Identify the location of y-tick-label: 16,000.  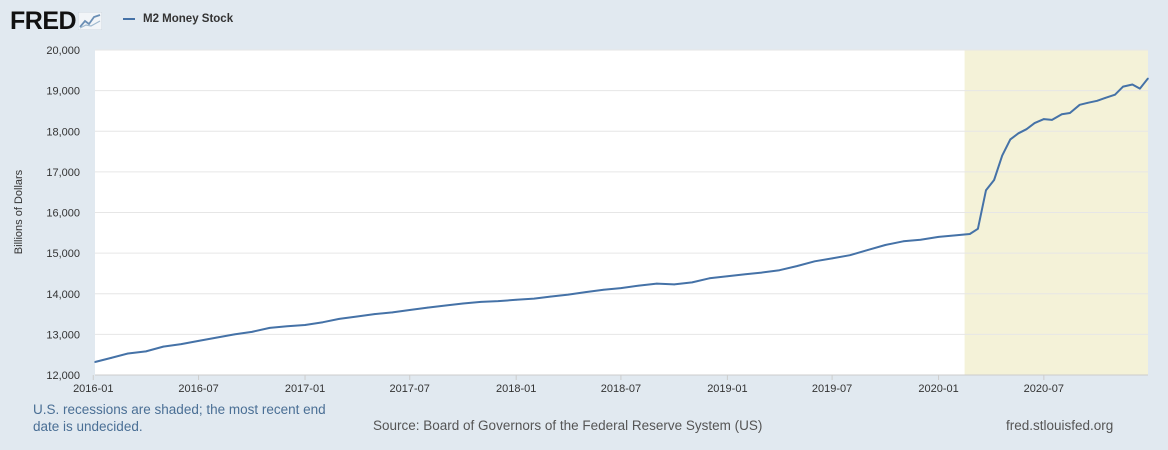
(63, 214).